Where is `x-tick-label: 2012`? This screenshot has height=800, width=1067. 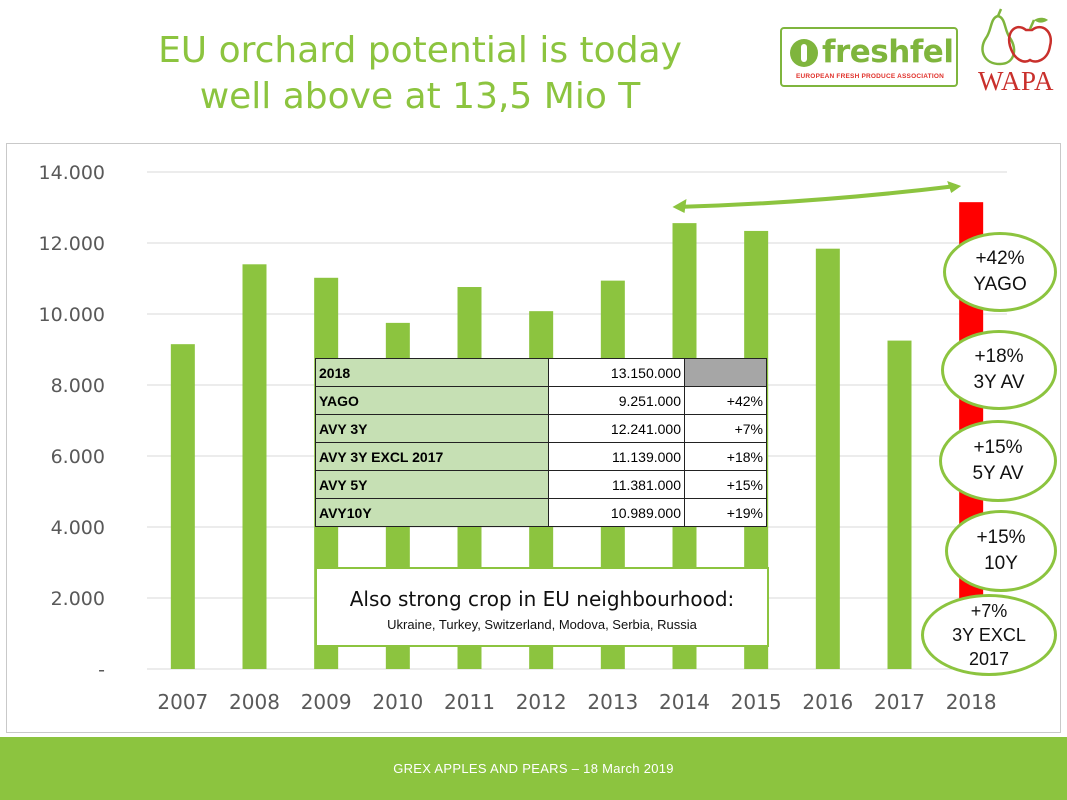 x-tick-label: 2012 is located at coordinates (541, 702).